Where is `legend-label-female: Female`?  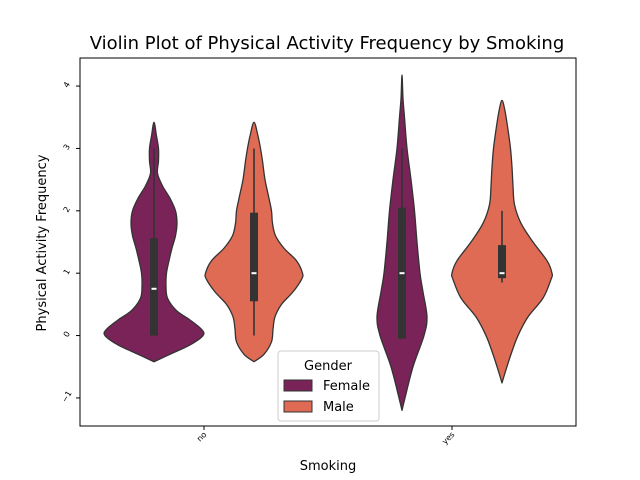 legend-label-female: Female is located at coordinates (346, 386).